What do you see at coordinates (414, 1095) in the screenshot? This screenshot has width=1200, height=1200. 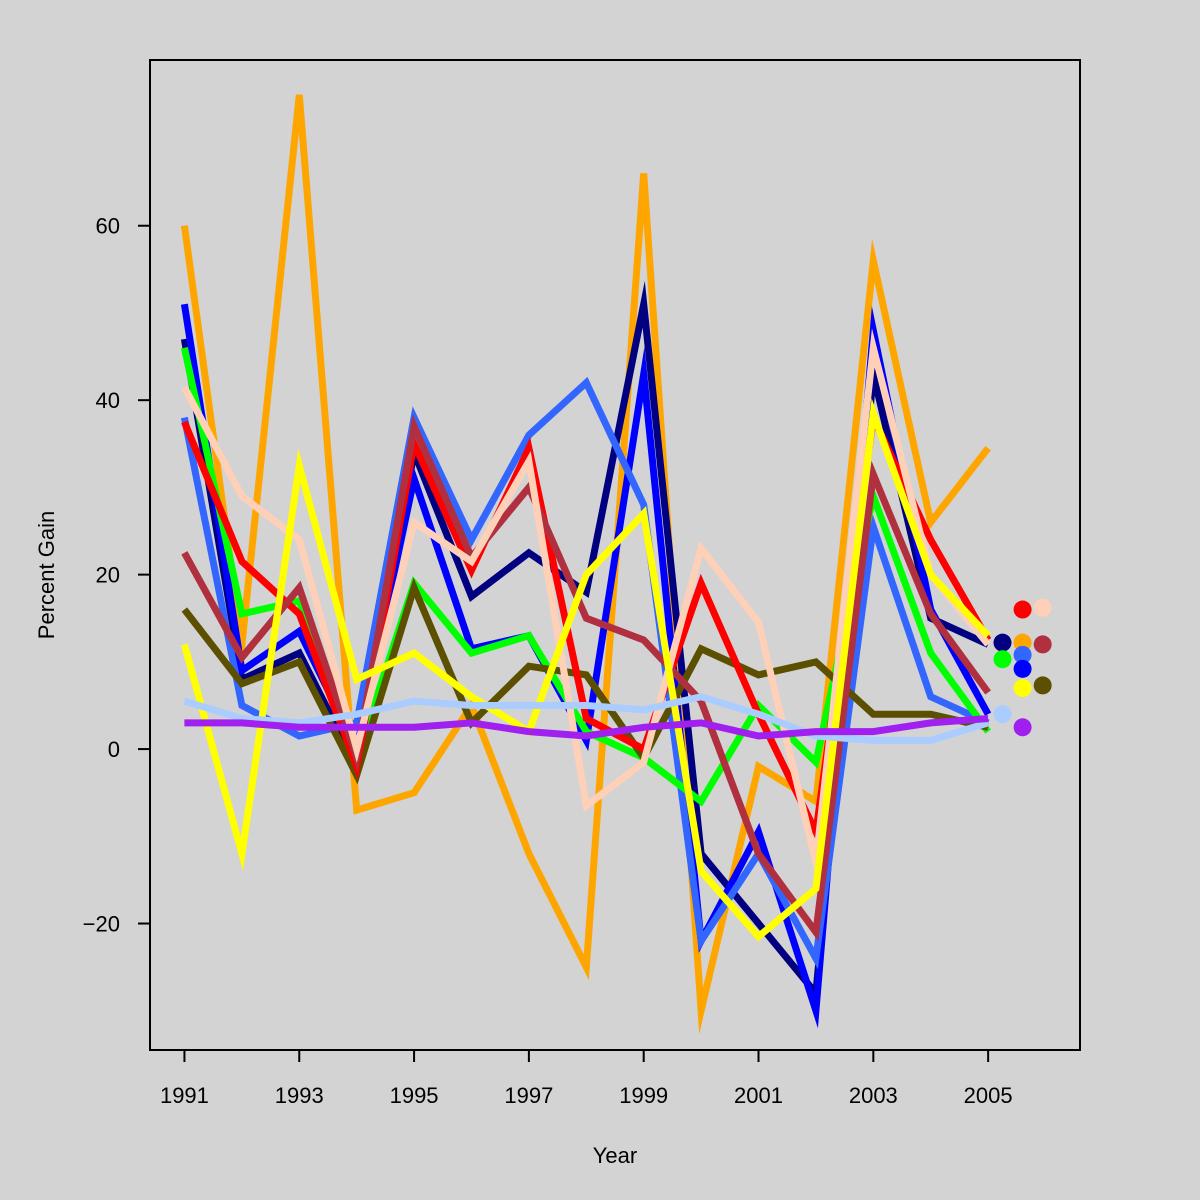 I see `x-tick-label-1995: 1995` at bounding box center [414, 1095].